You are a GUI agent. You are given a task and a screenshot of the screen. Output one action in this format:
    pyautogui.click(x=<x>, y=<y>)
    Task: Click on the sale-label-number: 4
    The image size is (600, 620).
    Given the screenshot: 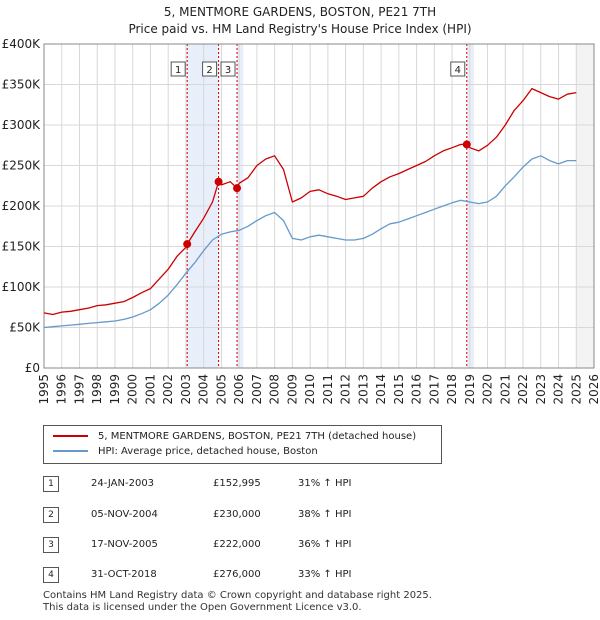 What is the action you would take?
    pyautogui.click(x=458, y=70)
    